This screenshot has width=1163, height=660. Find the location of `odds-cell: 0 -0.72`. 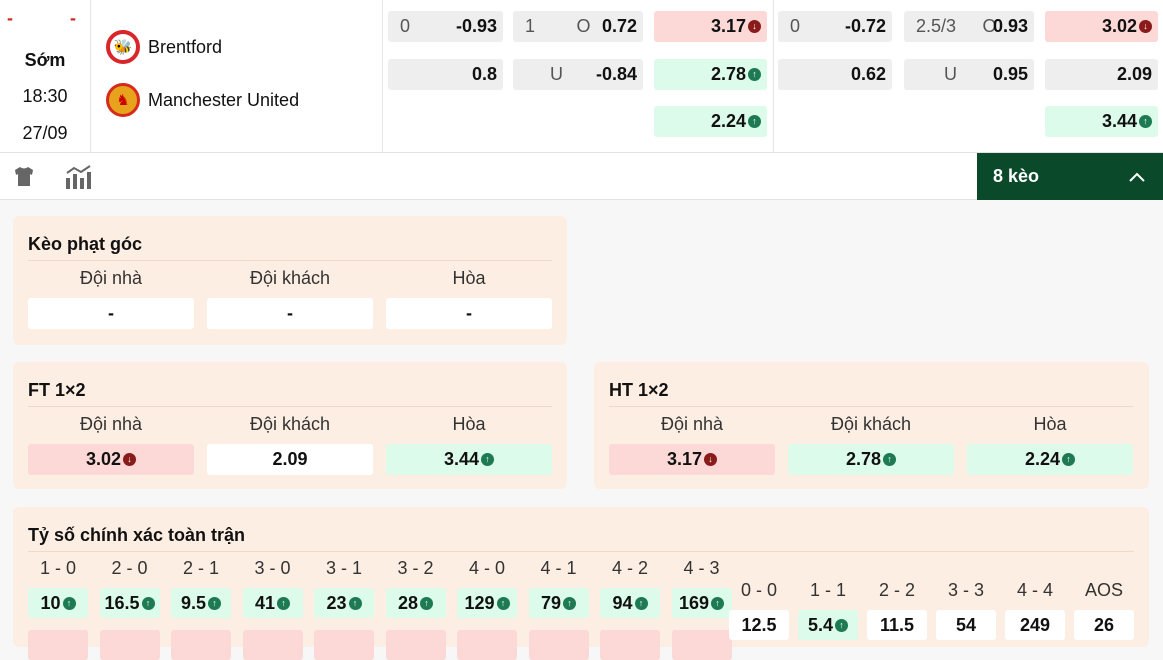

odds-cell: 0 -0.72 is located at coordinates (835, 26).